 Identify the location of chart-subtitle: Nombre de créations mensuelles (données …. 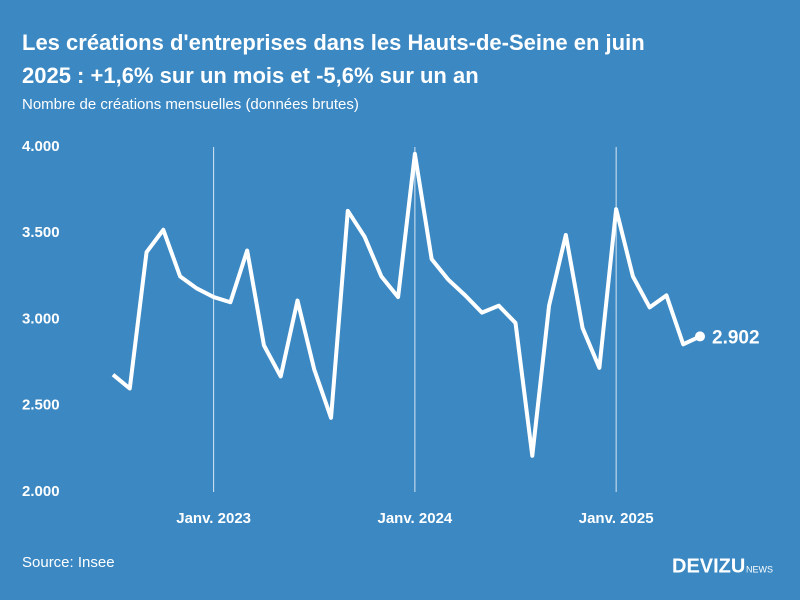
(190, 104).